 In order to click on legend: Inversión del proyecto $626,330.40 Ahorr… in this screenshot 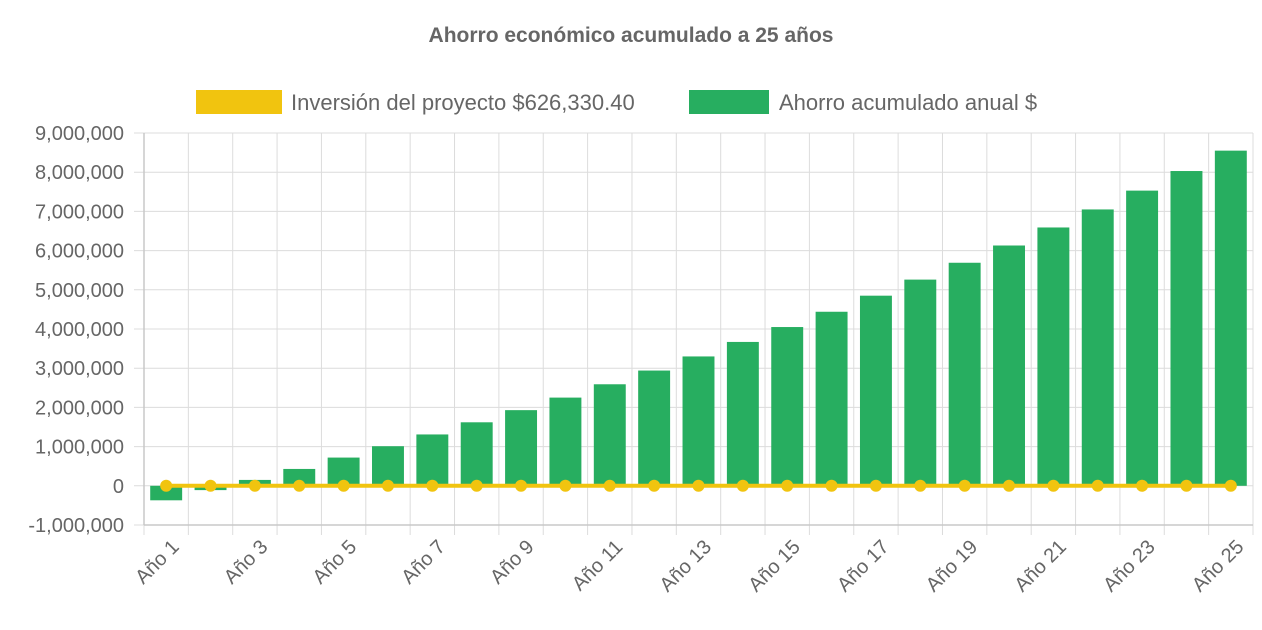, I will do `click(616, 102)`.